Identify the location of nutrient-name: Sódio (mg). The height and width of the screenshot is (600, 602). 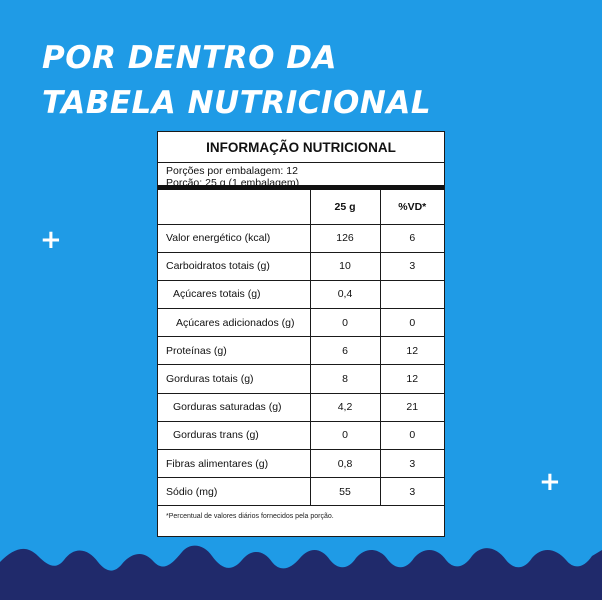
(234, 492).